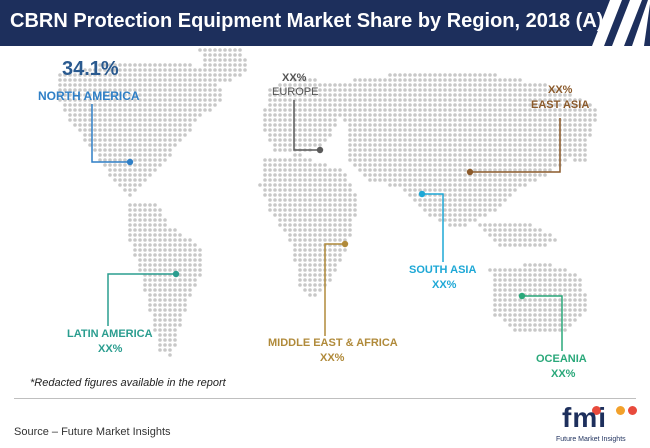 The image size is (650, 448). Describe the element at coordinates (130, 162) in the screenshot. I see `north-america-marker` at that location.